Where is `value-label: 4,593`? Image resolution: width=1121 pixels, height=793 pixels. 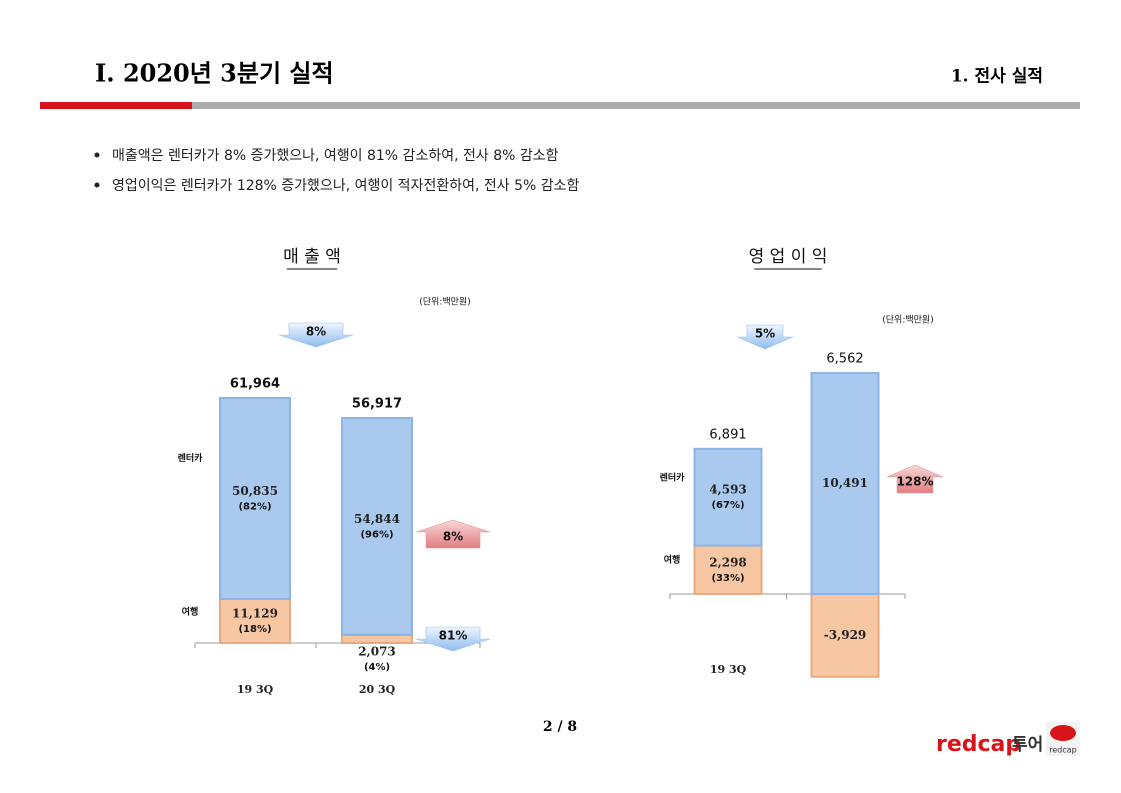 value-label: 4,593 is located at coordinates (728, 490).